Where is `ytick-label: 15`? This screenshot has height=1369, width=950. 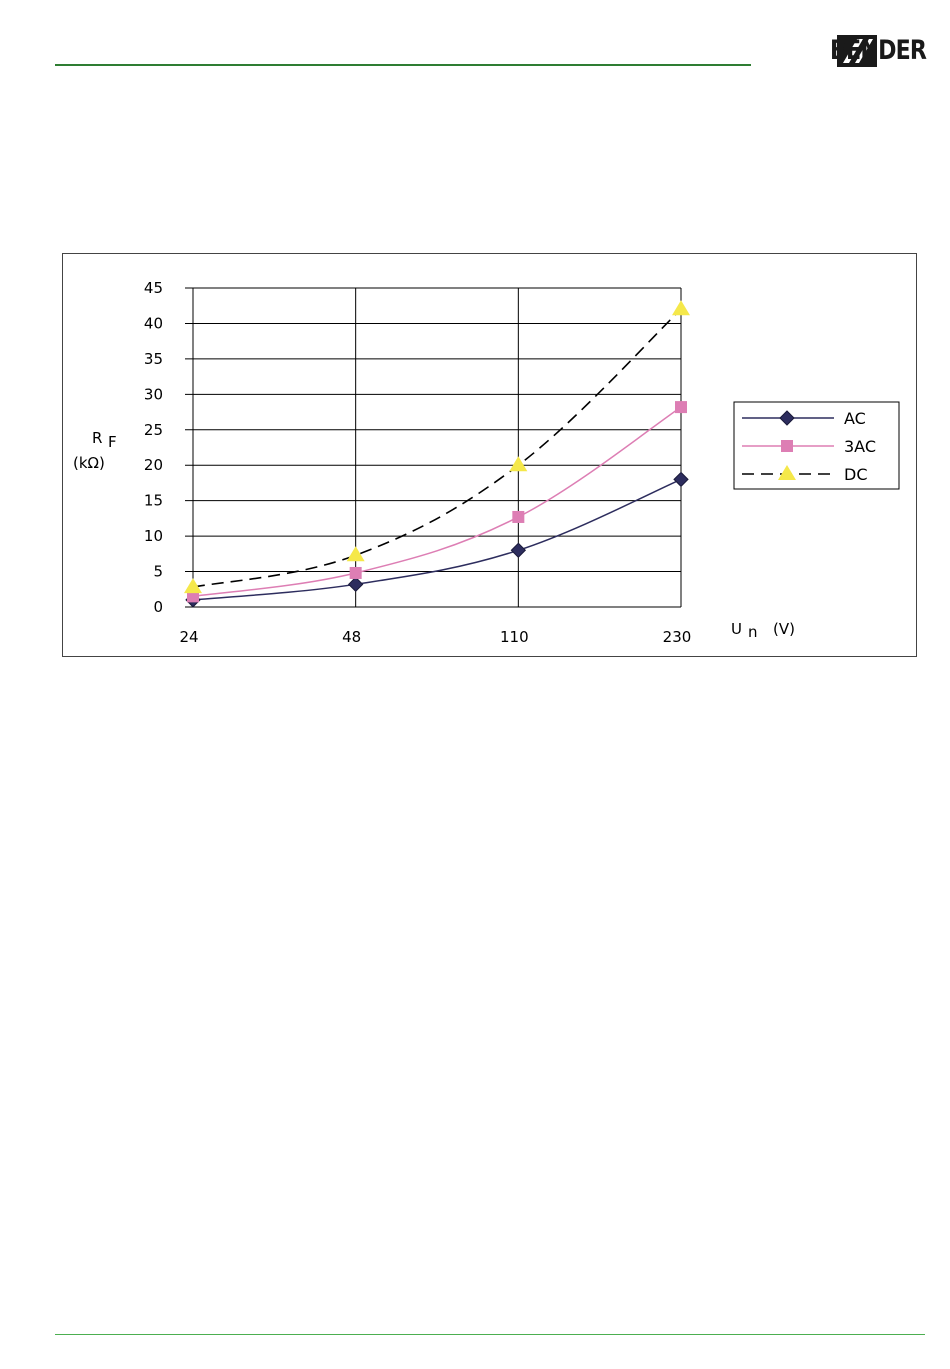 ytick-label: 15 is located at coordinates (153, 501).